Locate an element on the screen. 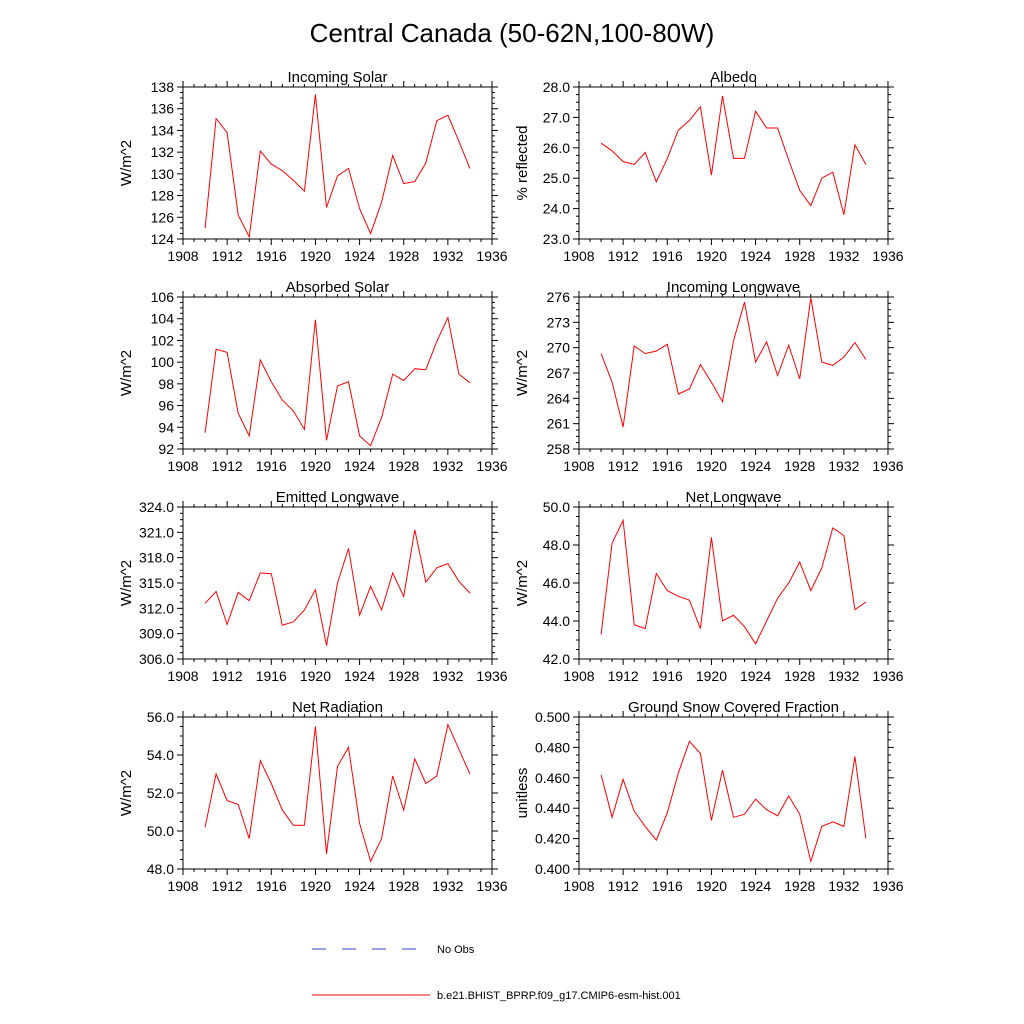  figure-title: Central Canada (50-62N,100-80W) is located at coordinates (512, 33).